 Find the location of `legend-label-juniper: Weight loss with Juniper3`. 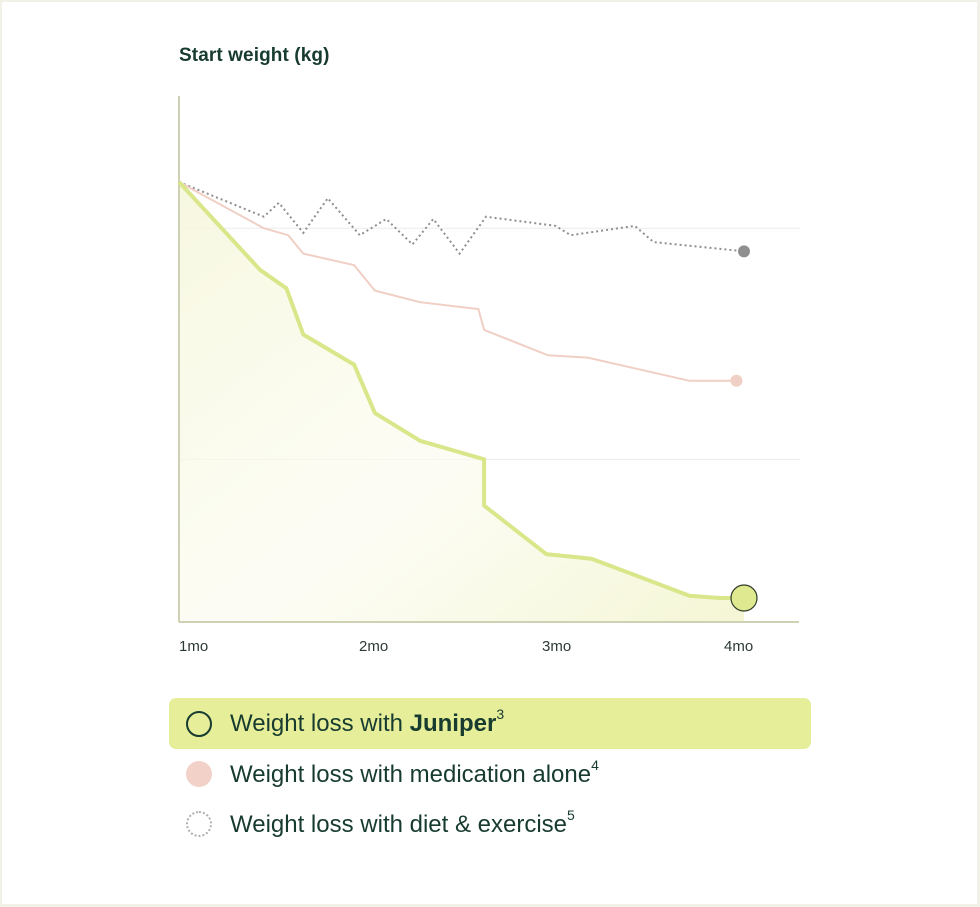

legend-label-juniper: Weight loss with Juniper3 is located at coordinates (367, 722).